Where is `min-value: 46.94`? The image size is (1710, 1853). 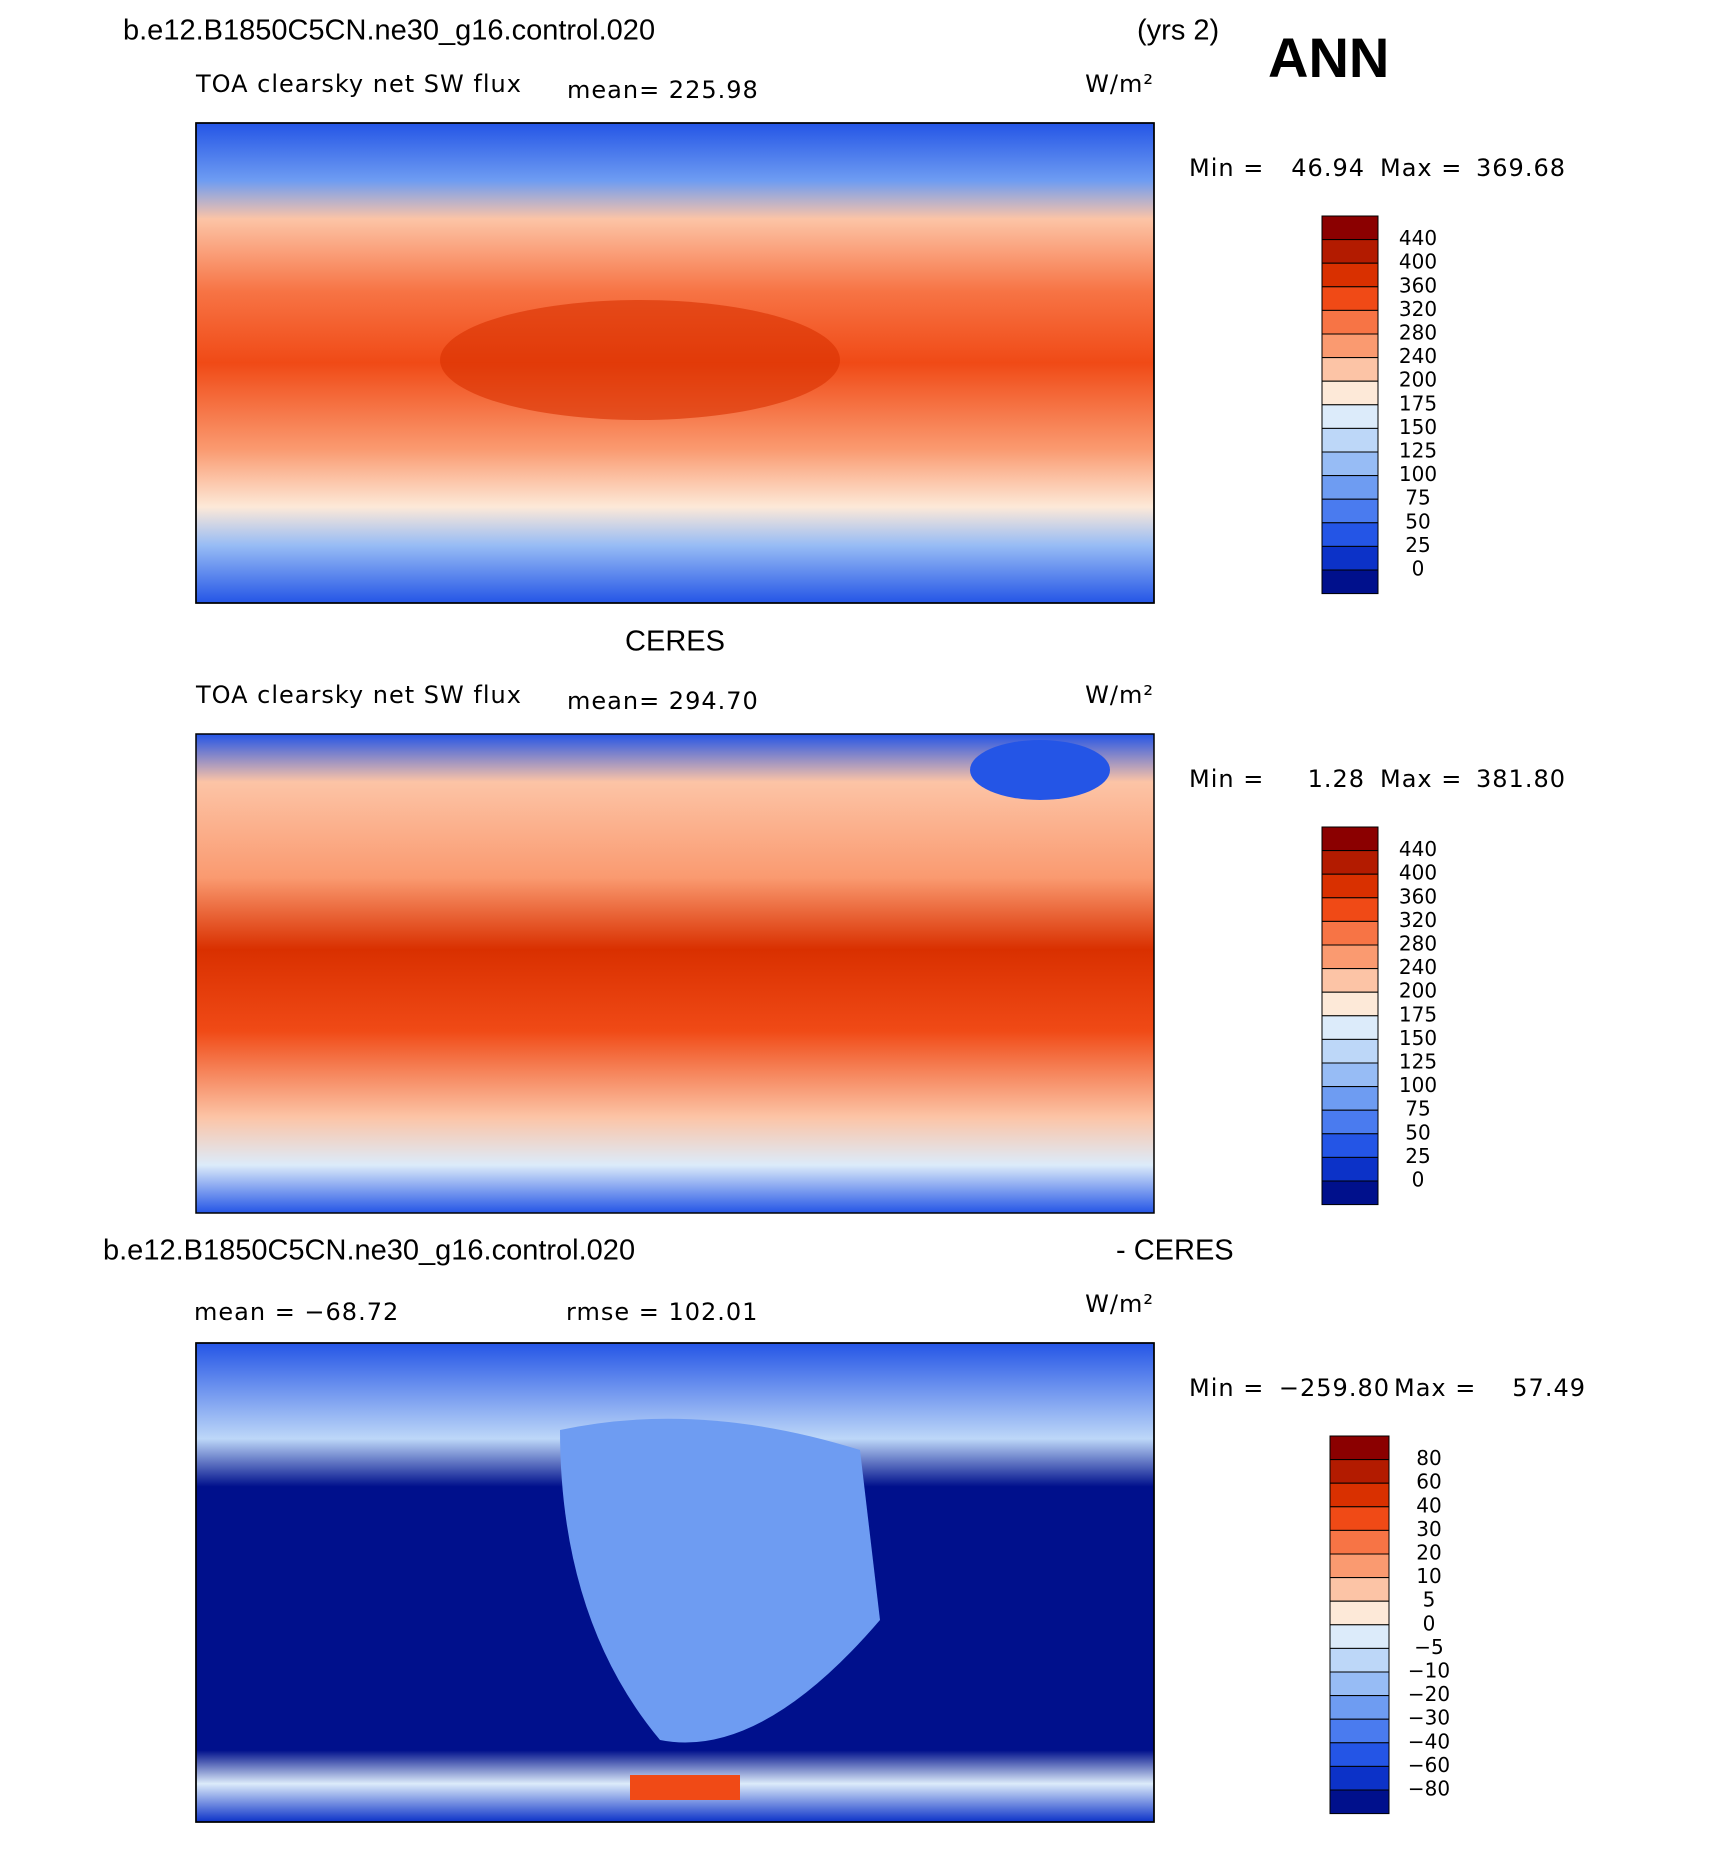
min-value: 46.94 is located at coordinates (1328, 168).